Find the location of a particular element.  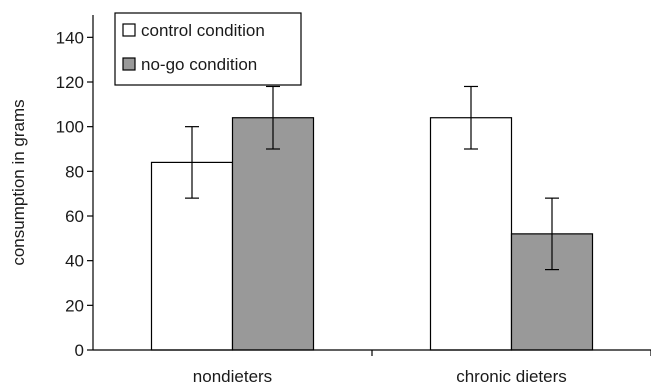

y-tick-label: 140 is located at coordinates (70, 37).